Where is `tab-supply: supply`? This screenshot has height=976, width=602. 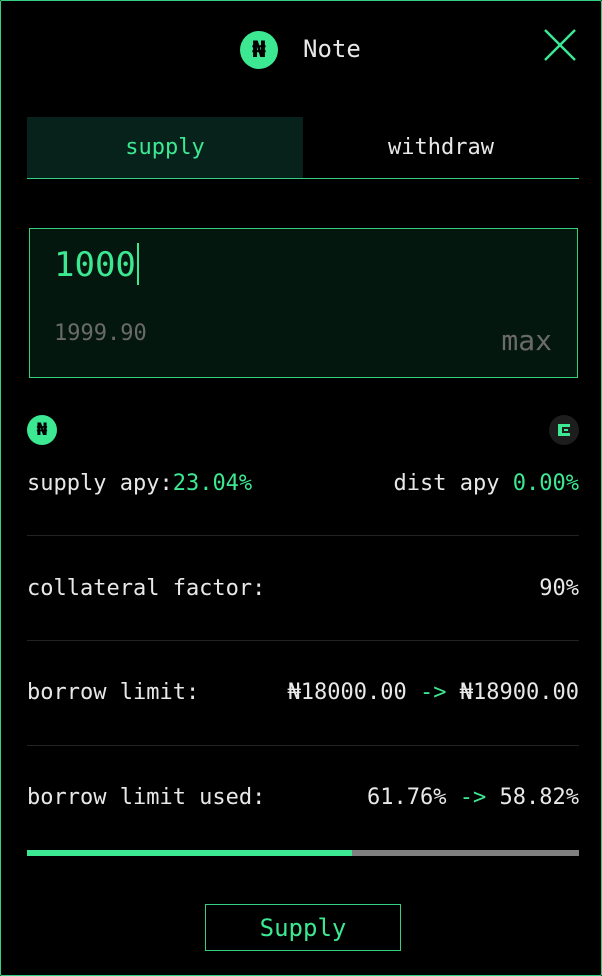
tab-supply: supply is located at coordinates (165, 147).